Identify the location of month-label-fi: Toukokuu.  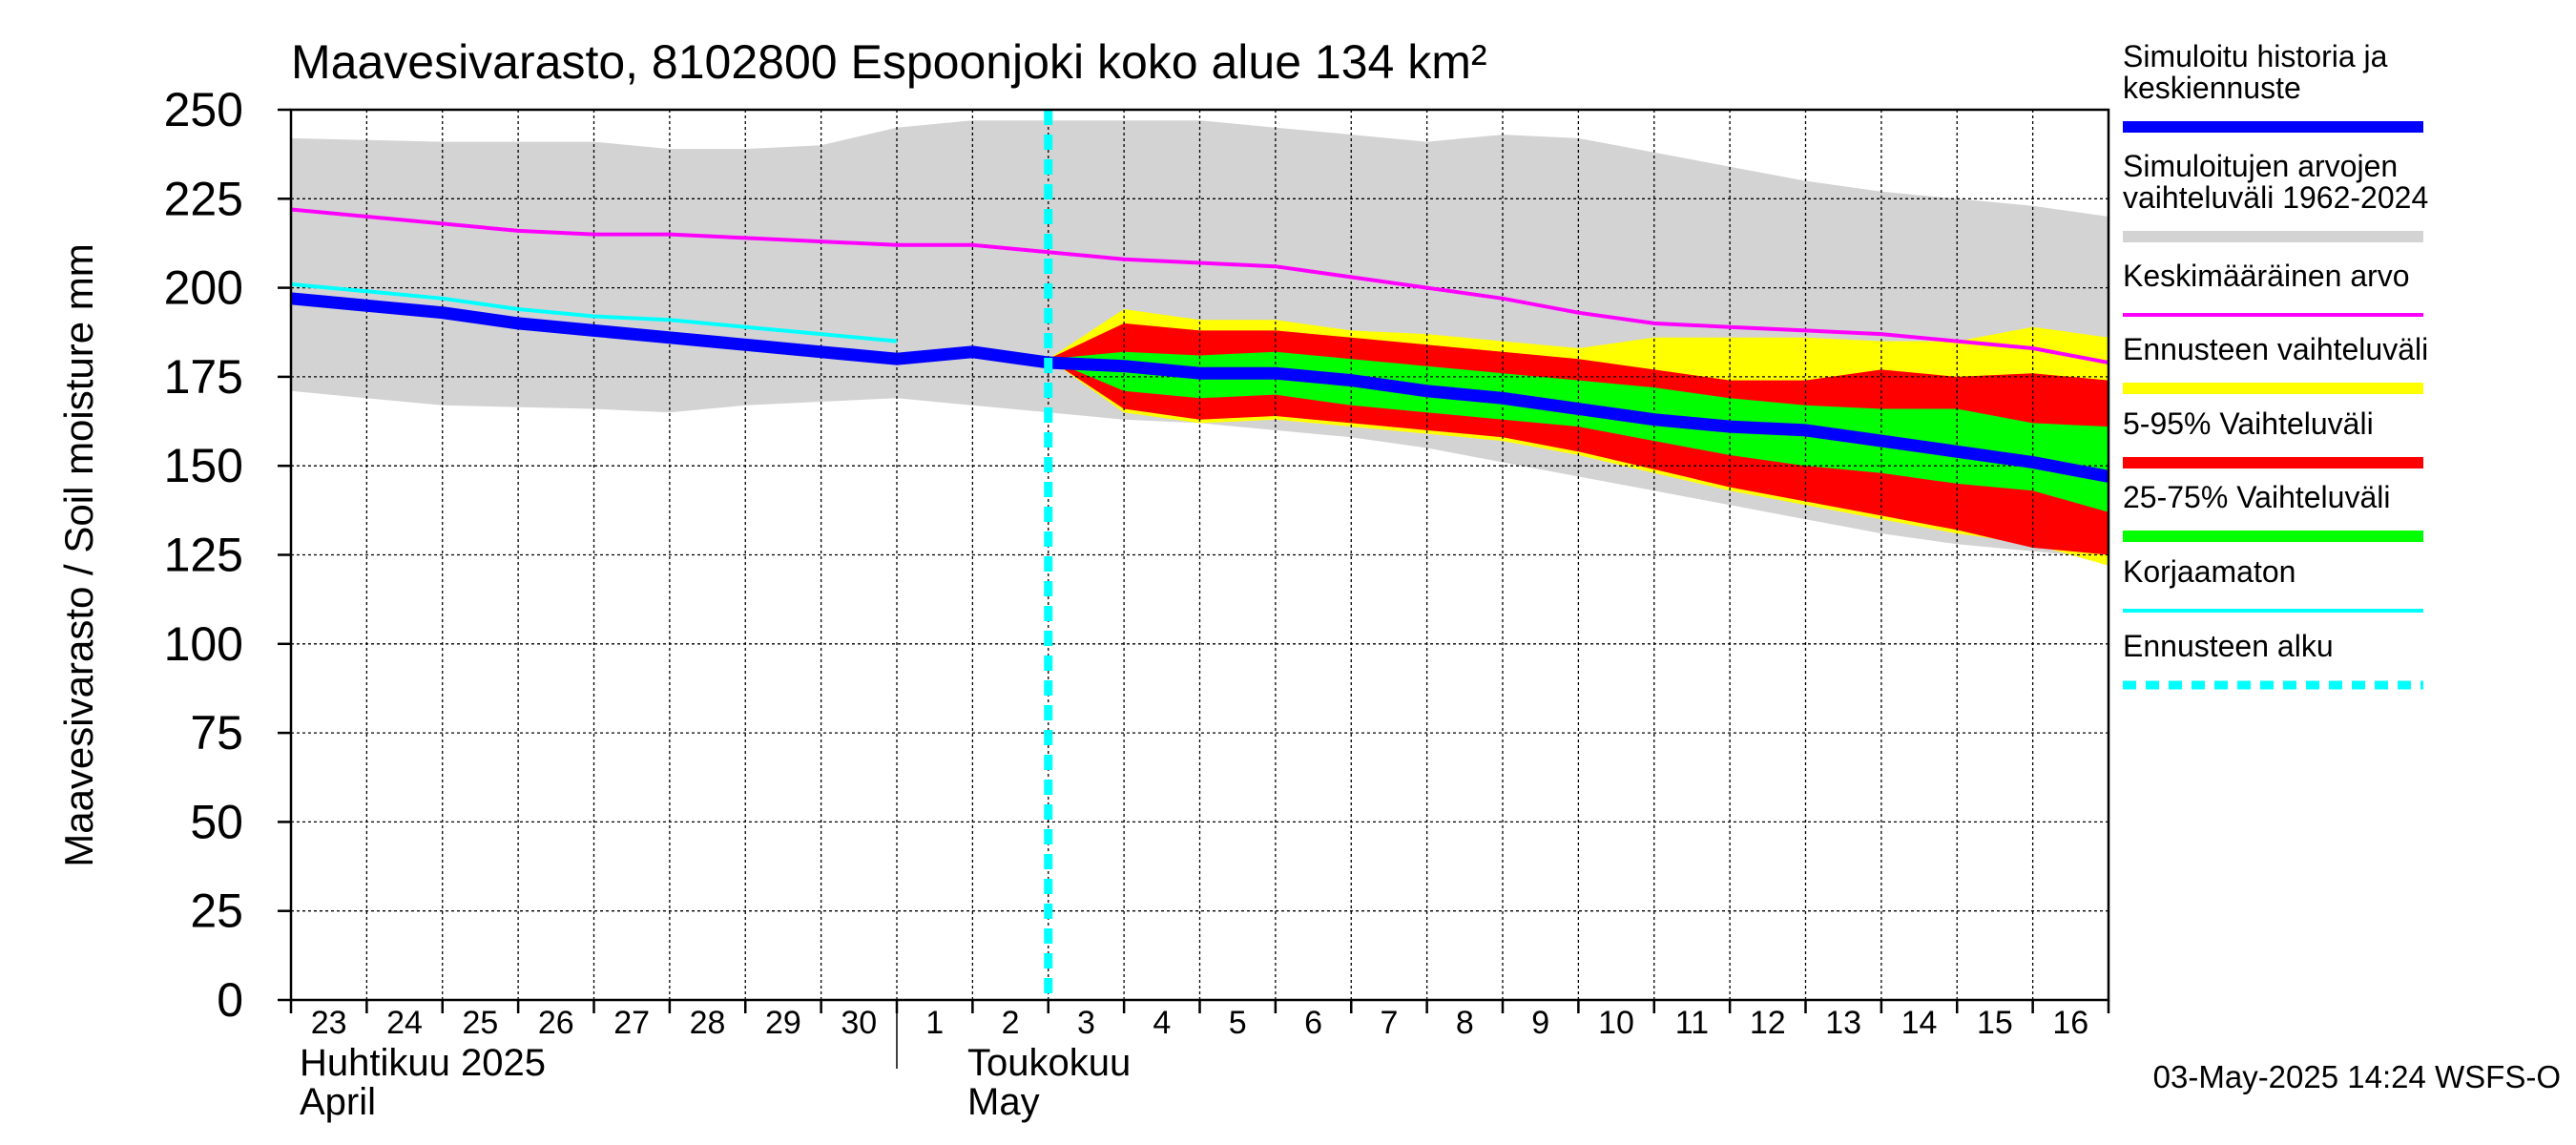
(1049, 1063).